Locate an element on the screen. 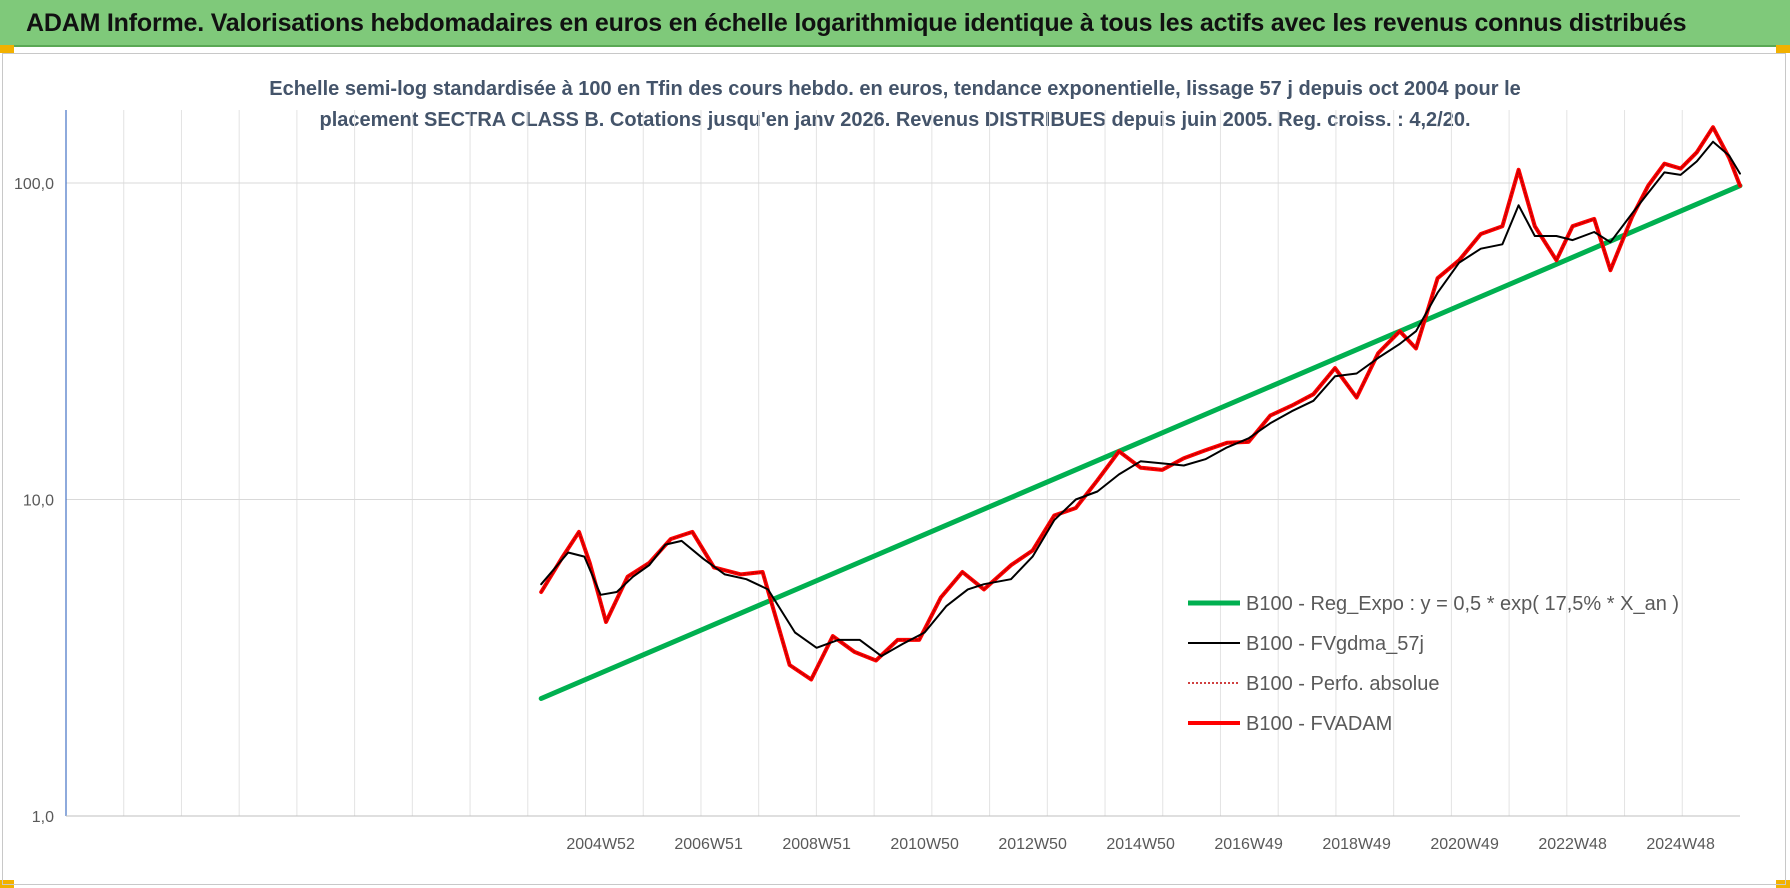 The image size is (1790, 888). x-tick-label: 2004W52 is located at coordinates (600, 844).